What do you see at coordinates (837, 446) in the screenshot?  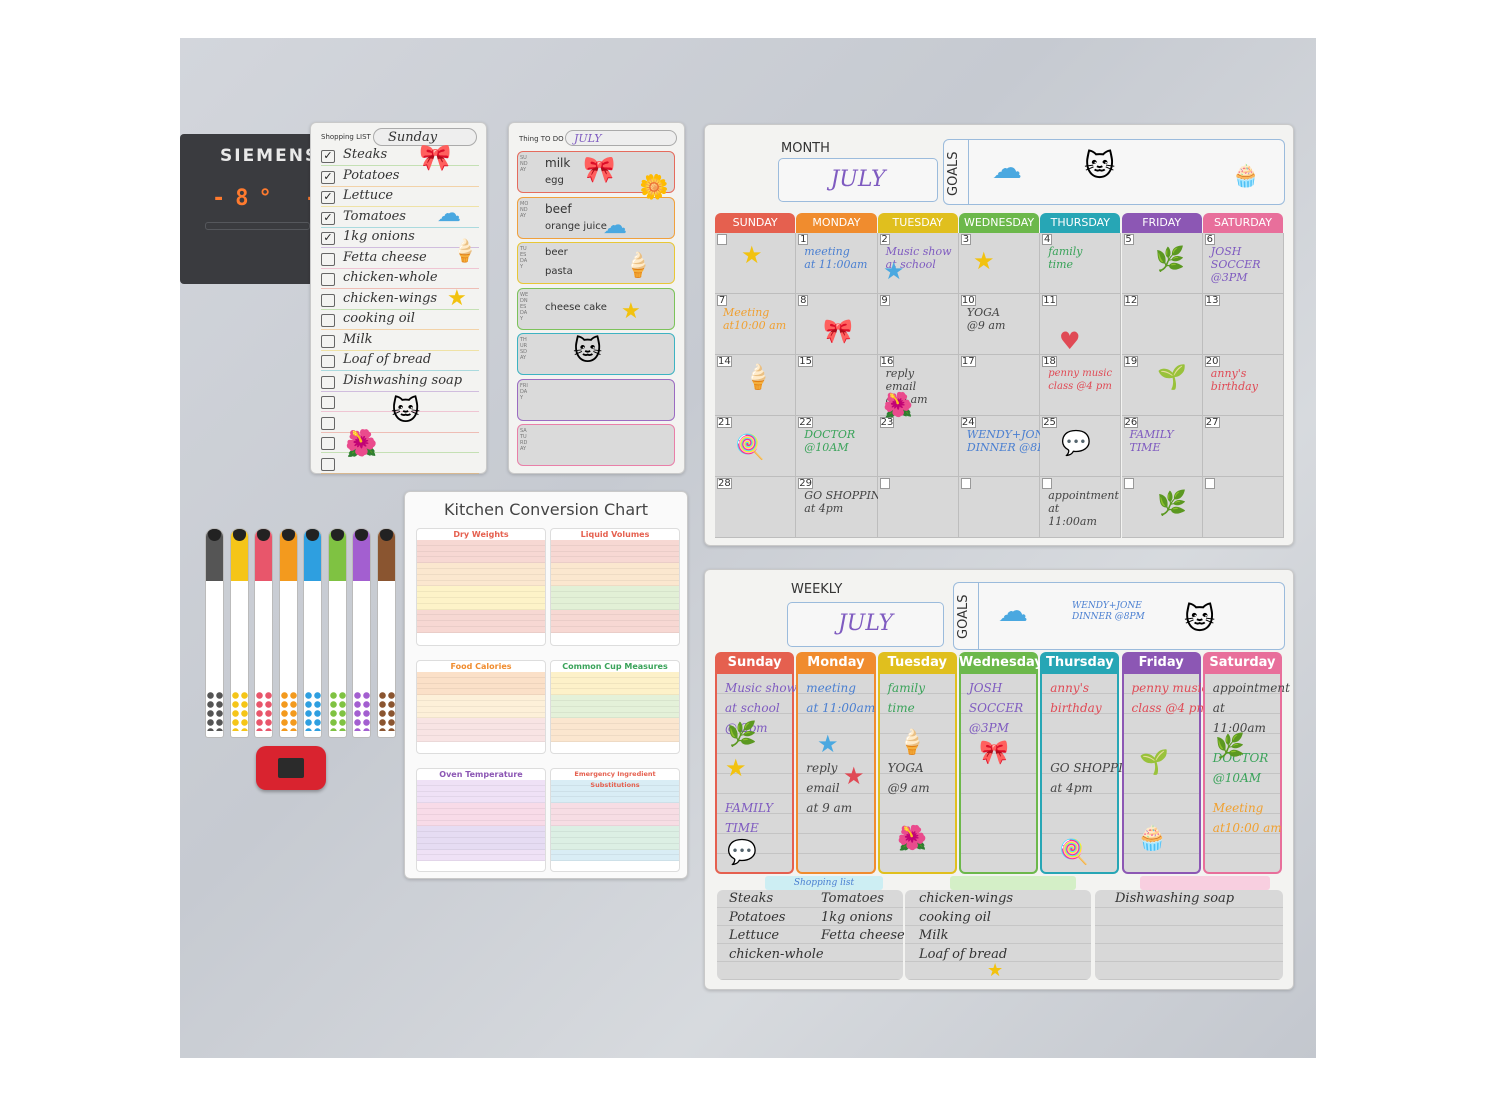 I see `calendar-day-cell: 22 DOCTOR @10AM` at bounding box center [837, 446].